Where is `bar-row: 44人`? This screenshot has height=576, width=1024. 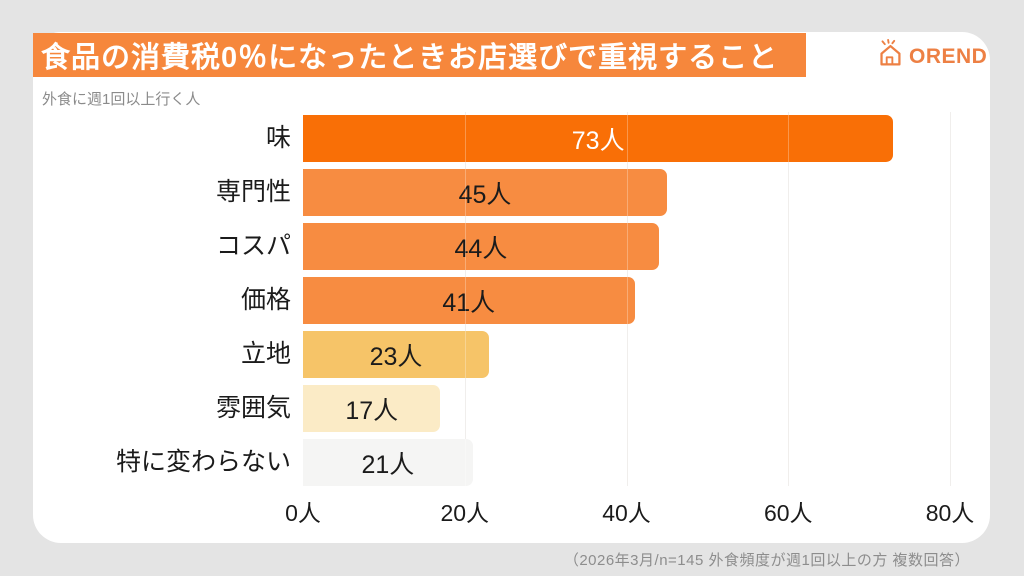
bar-row: 44人 is located at coordinates (626, 246).